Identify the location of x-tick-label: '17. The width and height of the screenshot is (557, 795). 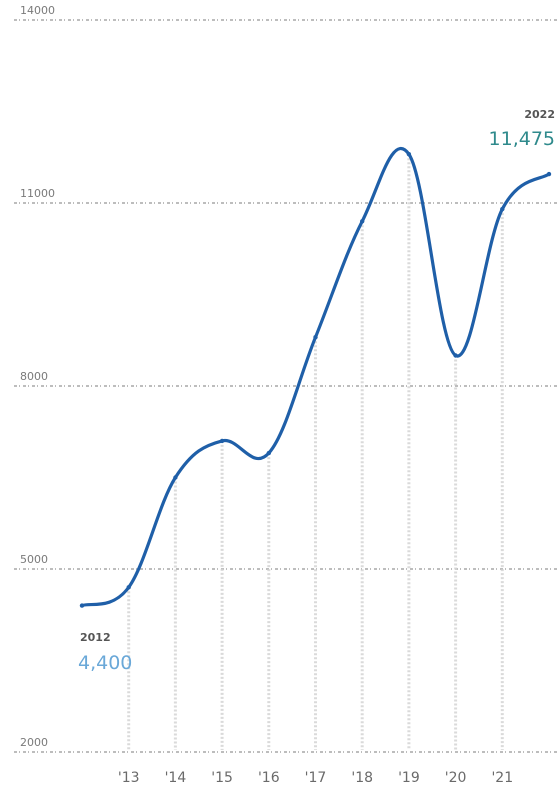
(316, 778).